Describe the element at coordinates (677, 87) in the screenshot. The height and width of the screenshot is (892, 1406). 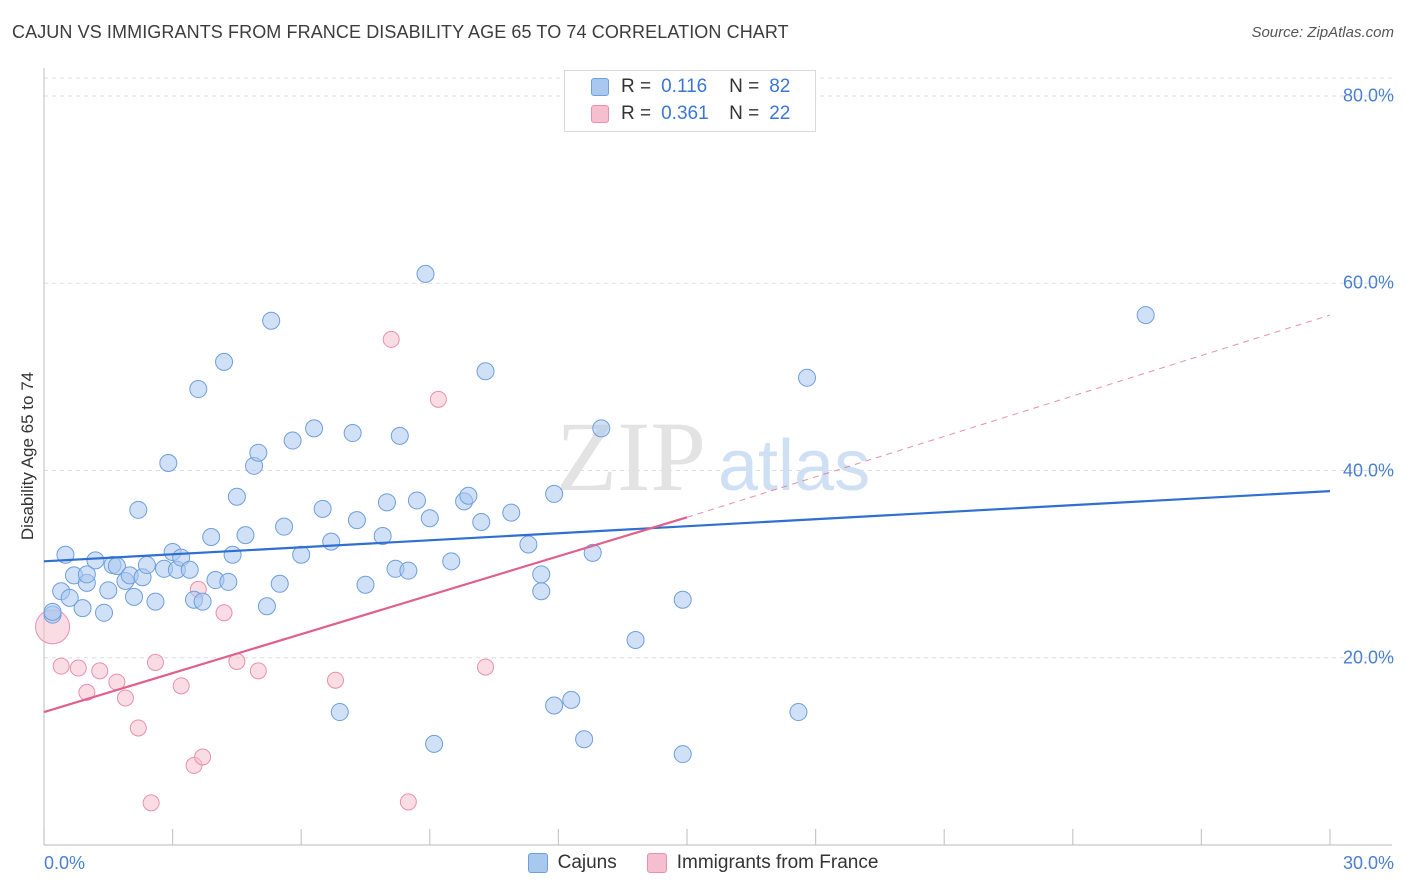
I see `stats-row-cajuns: R = 0.116 N = 82` at that location.